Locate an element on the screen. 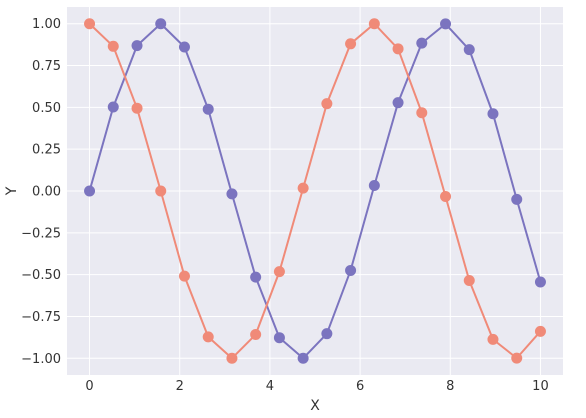 This screenshot has width=586, height=418. y-tick-label: 1.00 is located at coordinates (46, 24).